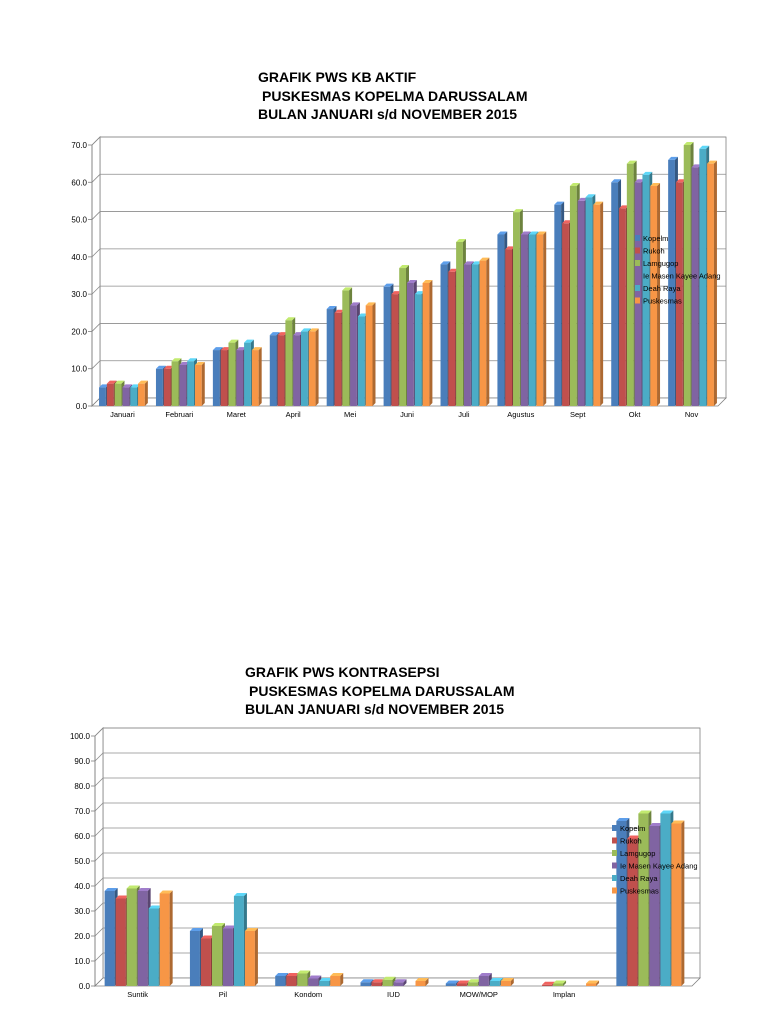  Describe the element at coordinates (655, 238) in the screenshot. I see `legend-label: Kopelm` at that location.